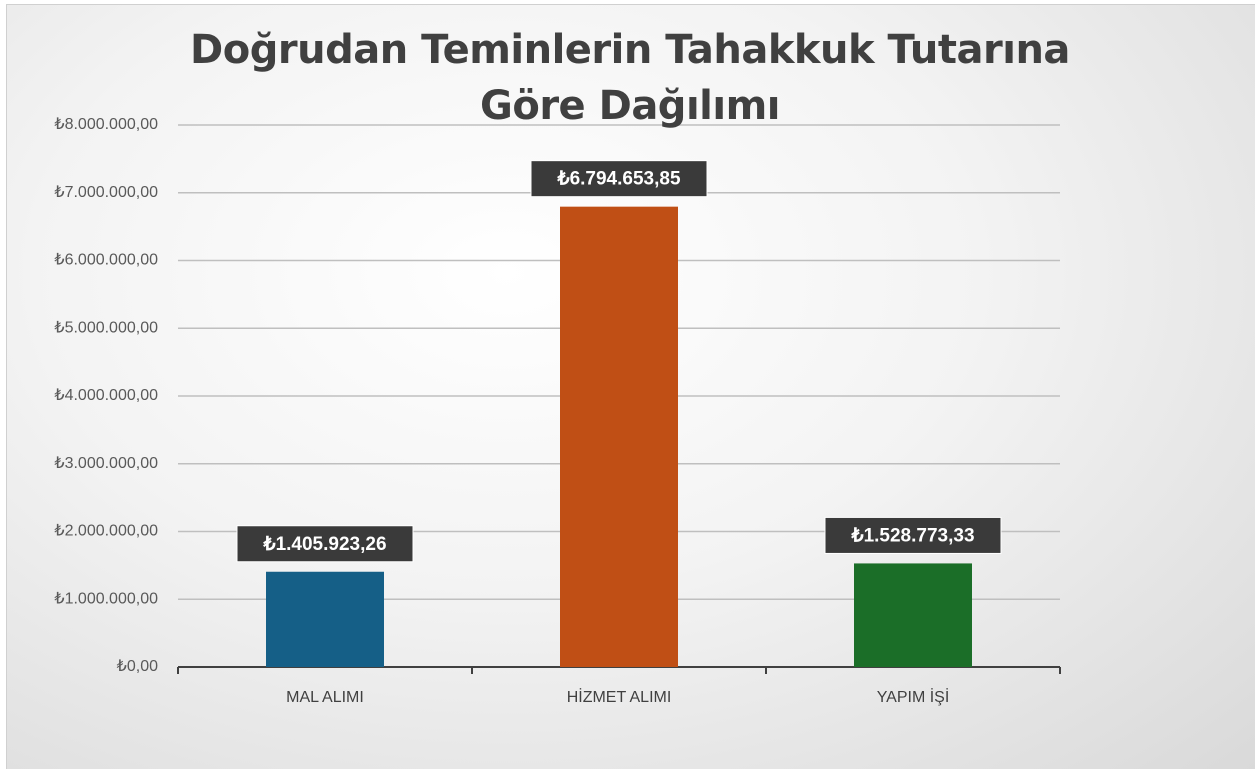  What do you see at coordinates (137, 666) in the screenshot?
I see `y-tick-label: ₺0,00` at bounding box center [137, 666].